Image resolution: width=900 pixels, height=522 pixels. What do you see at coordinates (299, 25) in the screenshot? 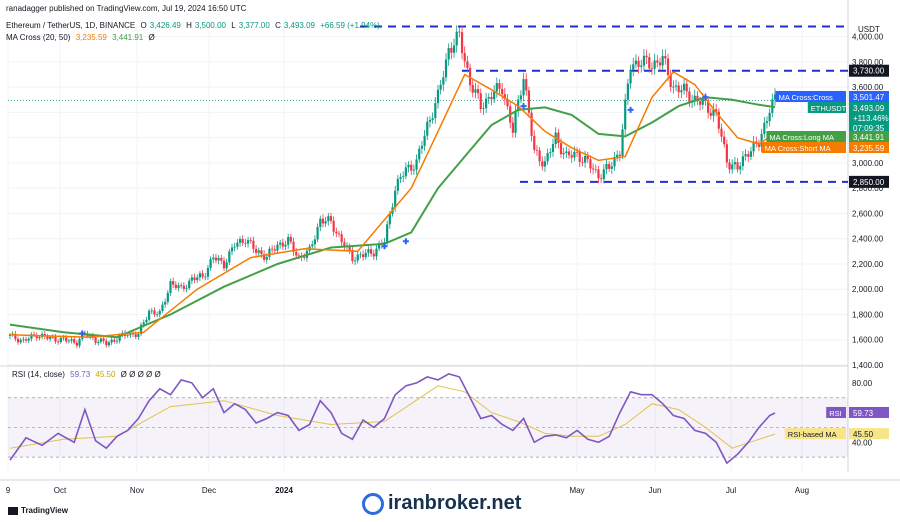
I see `close-value: 3,493.09` at bounding box center [299, 25].